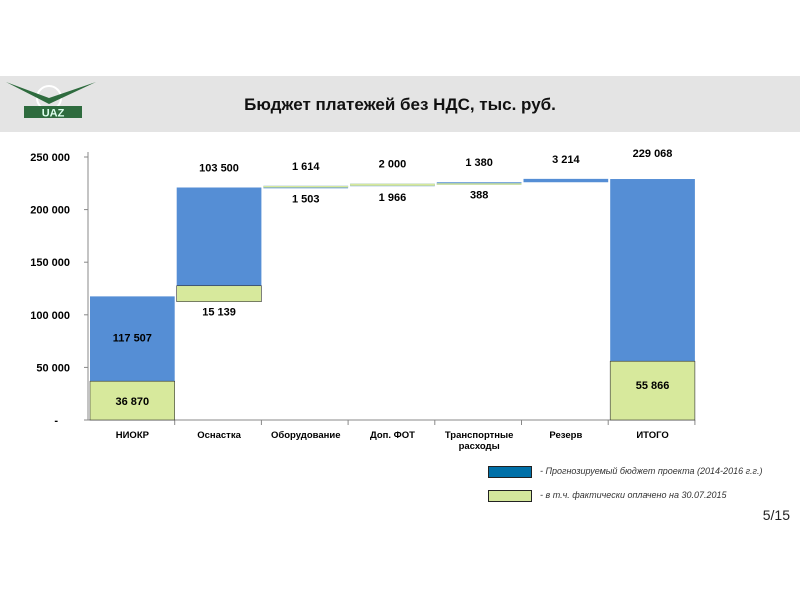 Image resolution: width=800 pixels, height=601 pixels. I want to click on legend-swatch-paid, so click(510, 496).